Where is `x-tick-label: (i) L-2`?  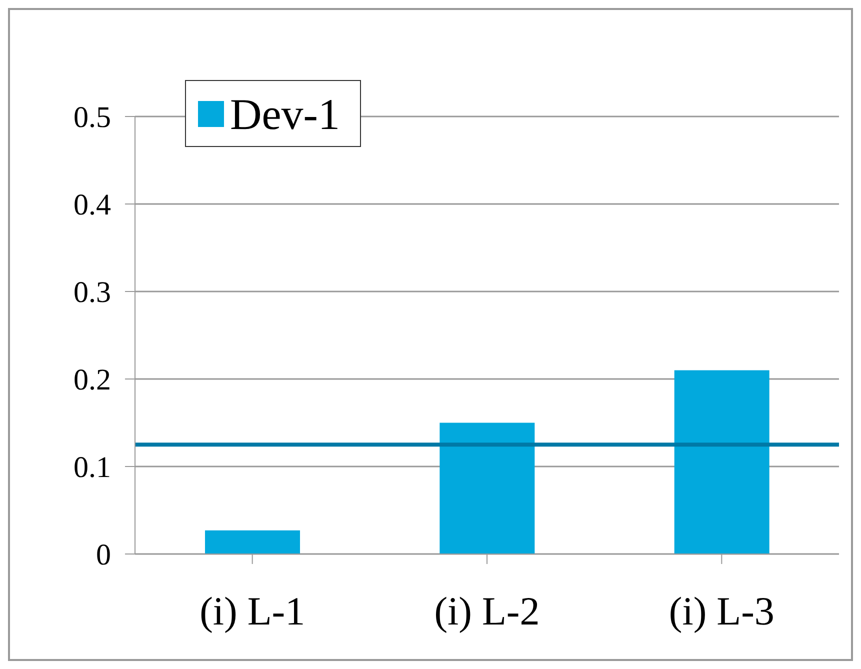
x-tick-label: (i) L-2 is located at coordinates (487, 611).